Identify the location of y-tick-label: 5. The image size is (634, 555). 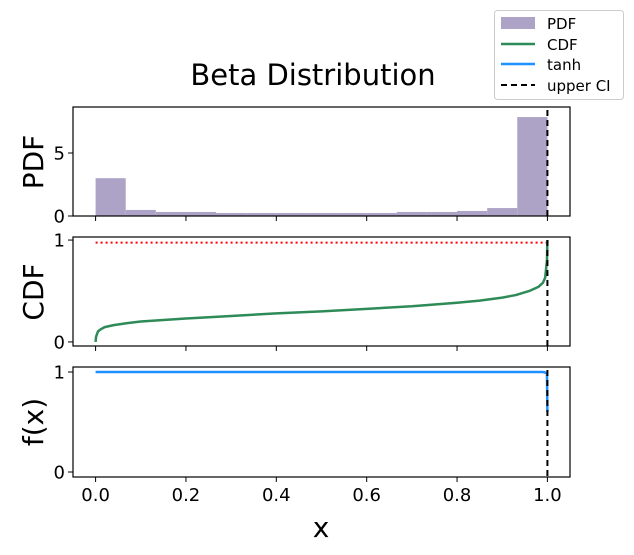
(59, 153).